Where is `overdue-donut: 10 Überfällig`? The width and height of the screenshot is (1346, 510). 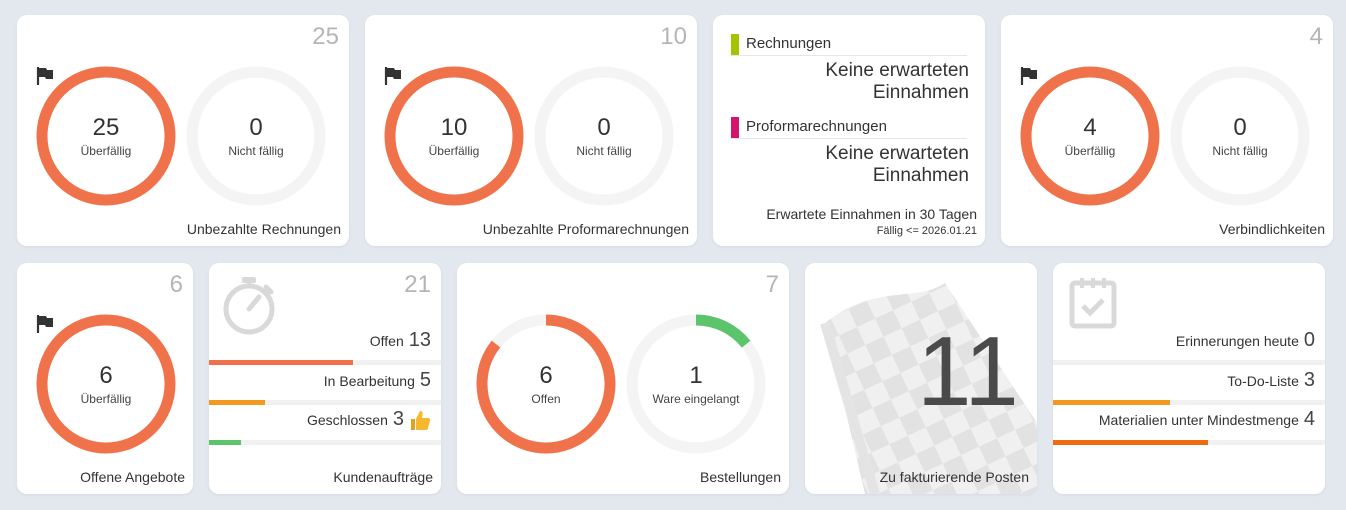 overdue-donut: 10 Überfällig is located at coordinates (454, 136).